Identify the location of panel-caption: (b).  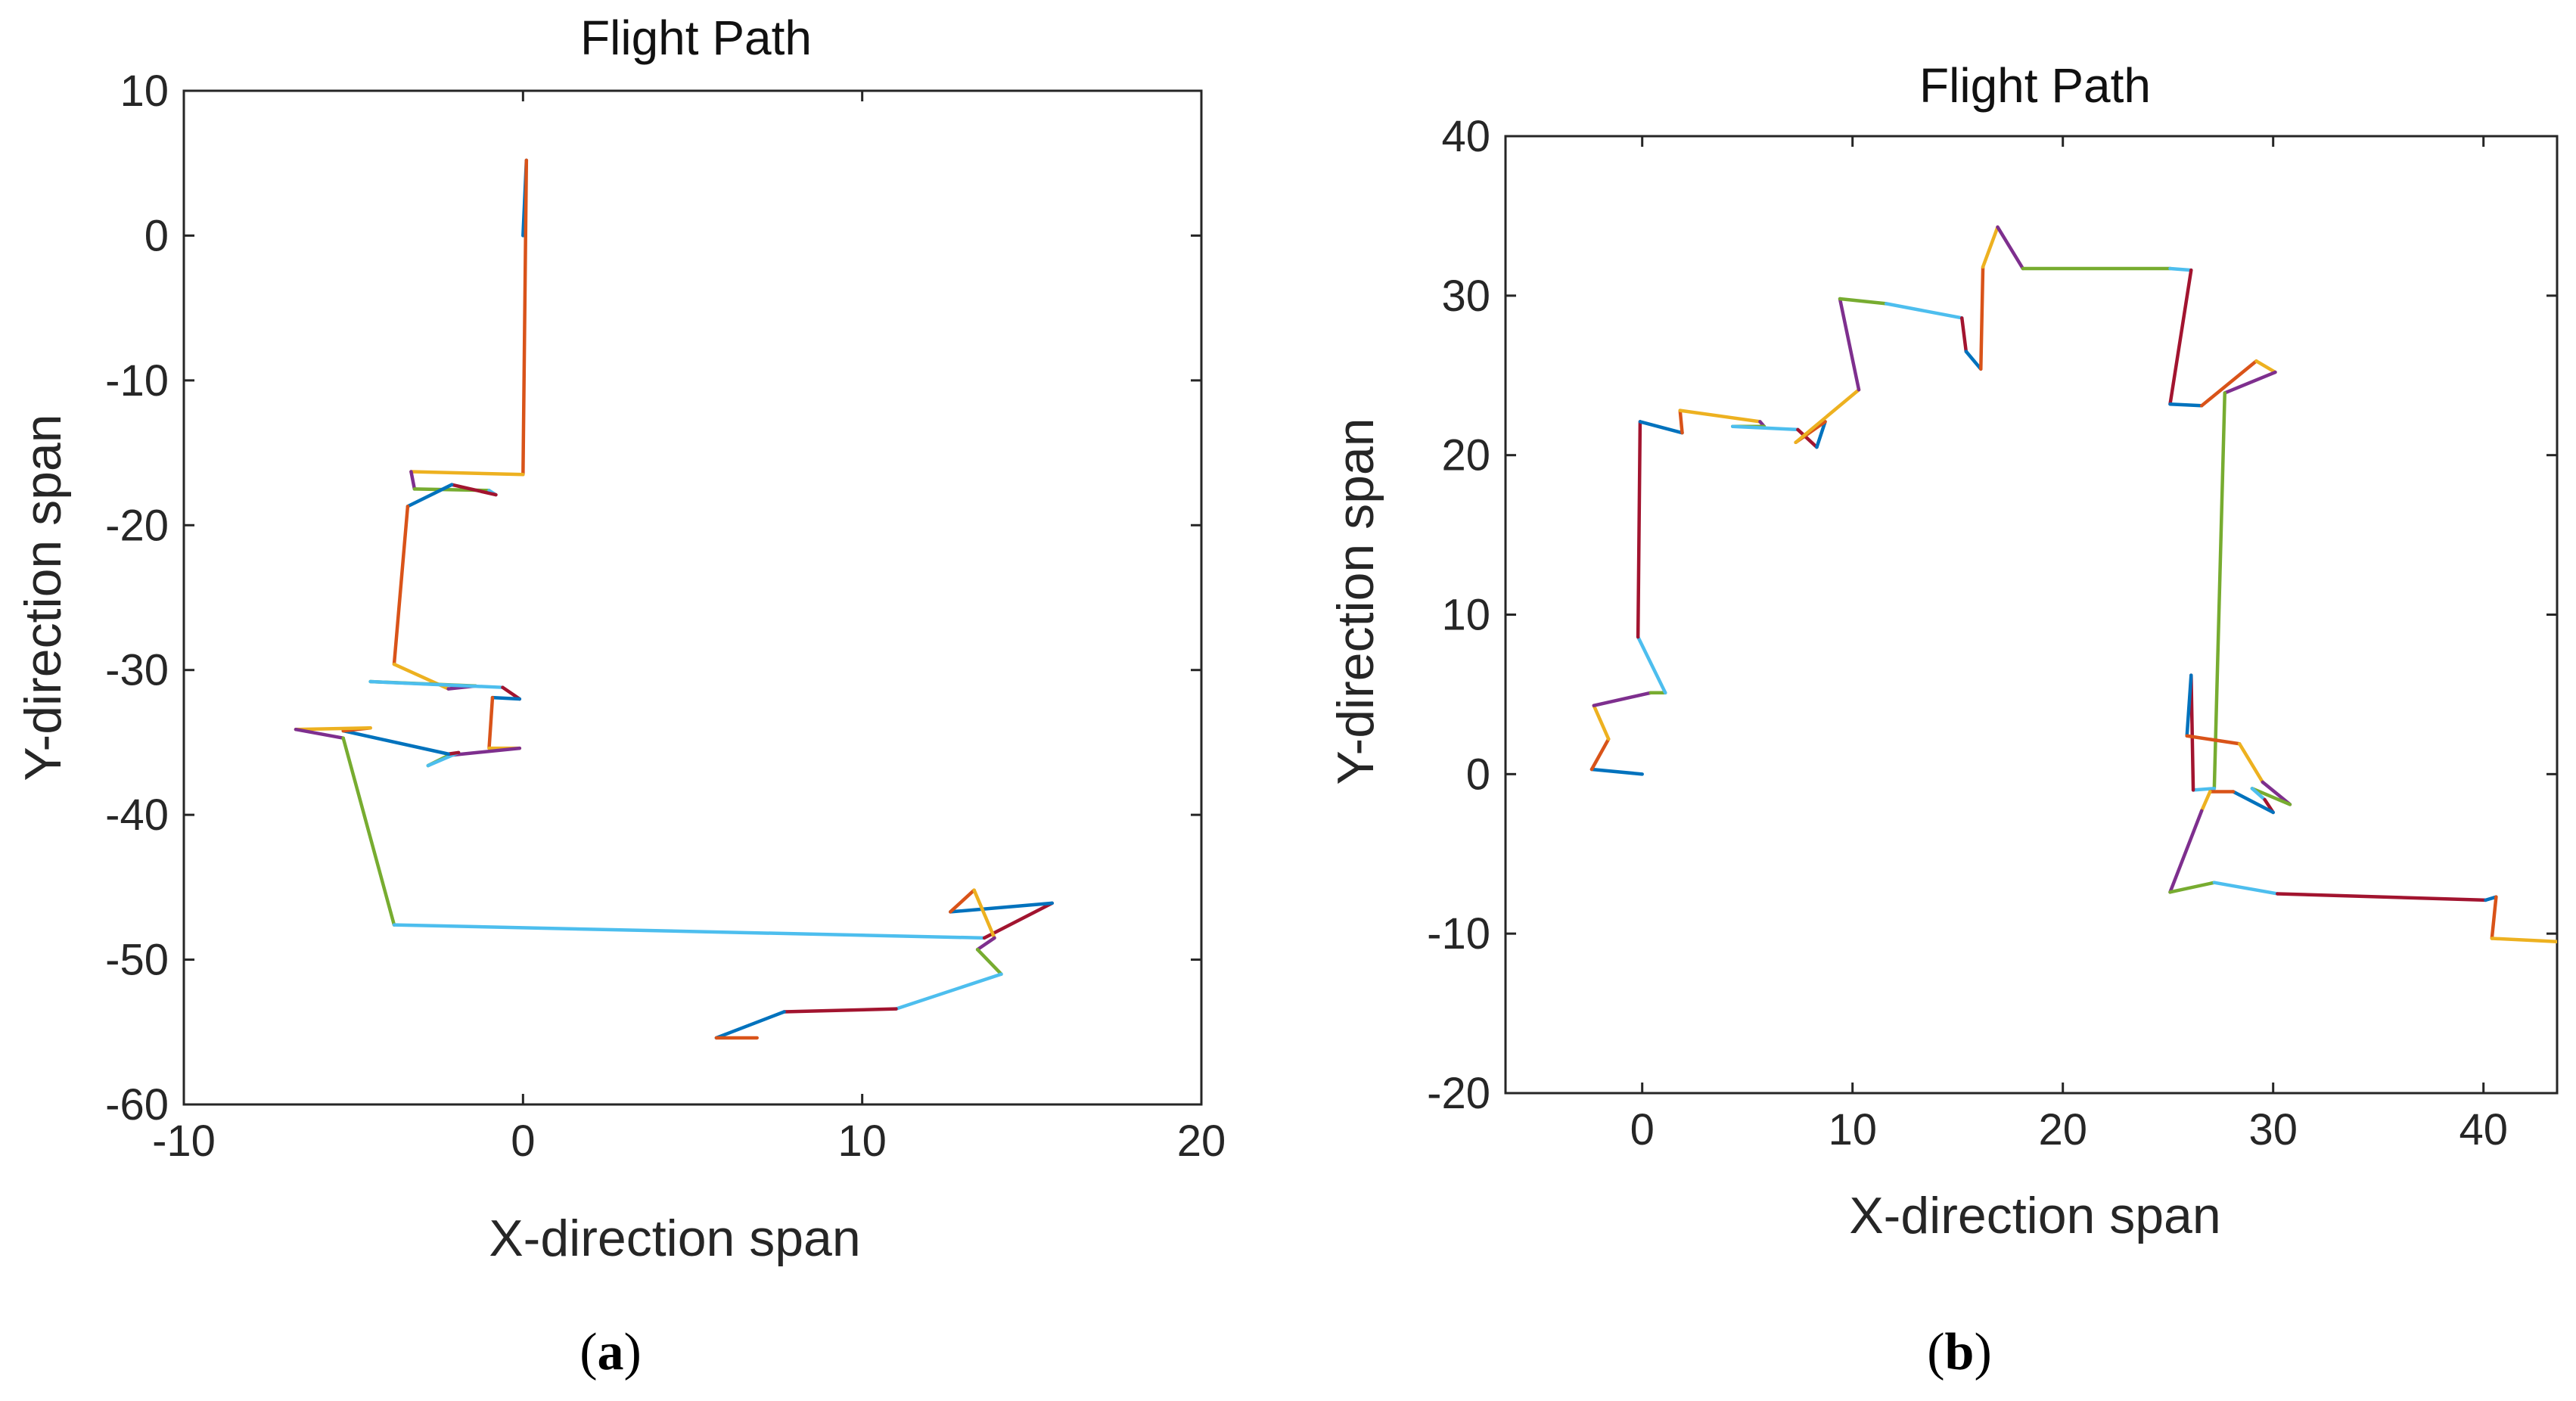
(1959, 1352).